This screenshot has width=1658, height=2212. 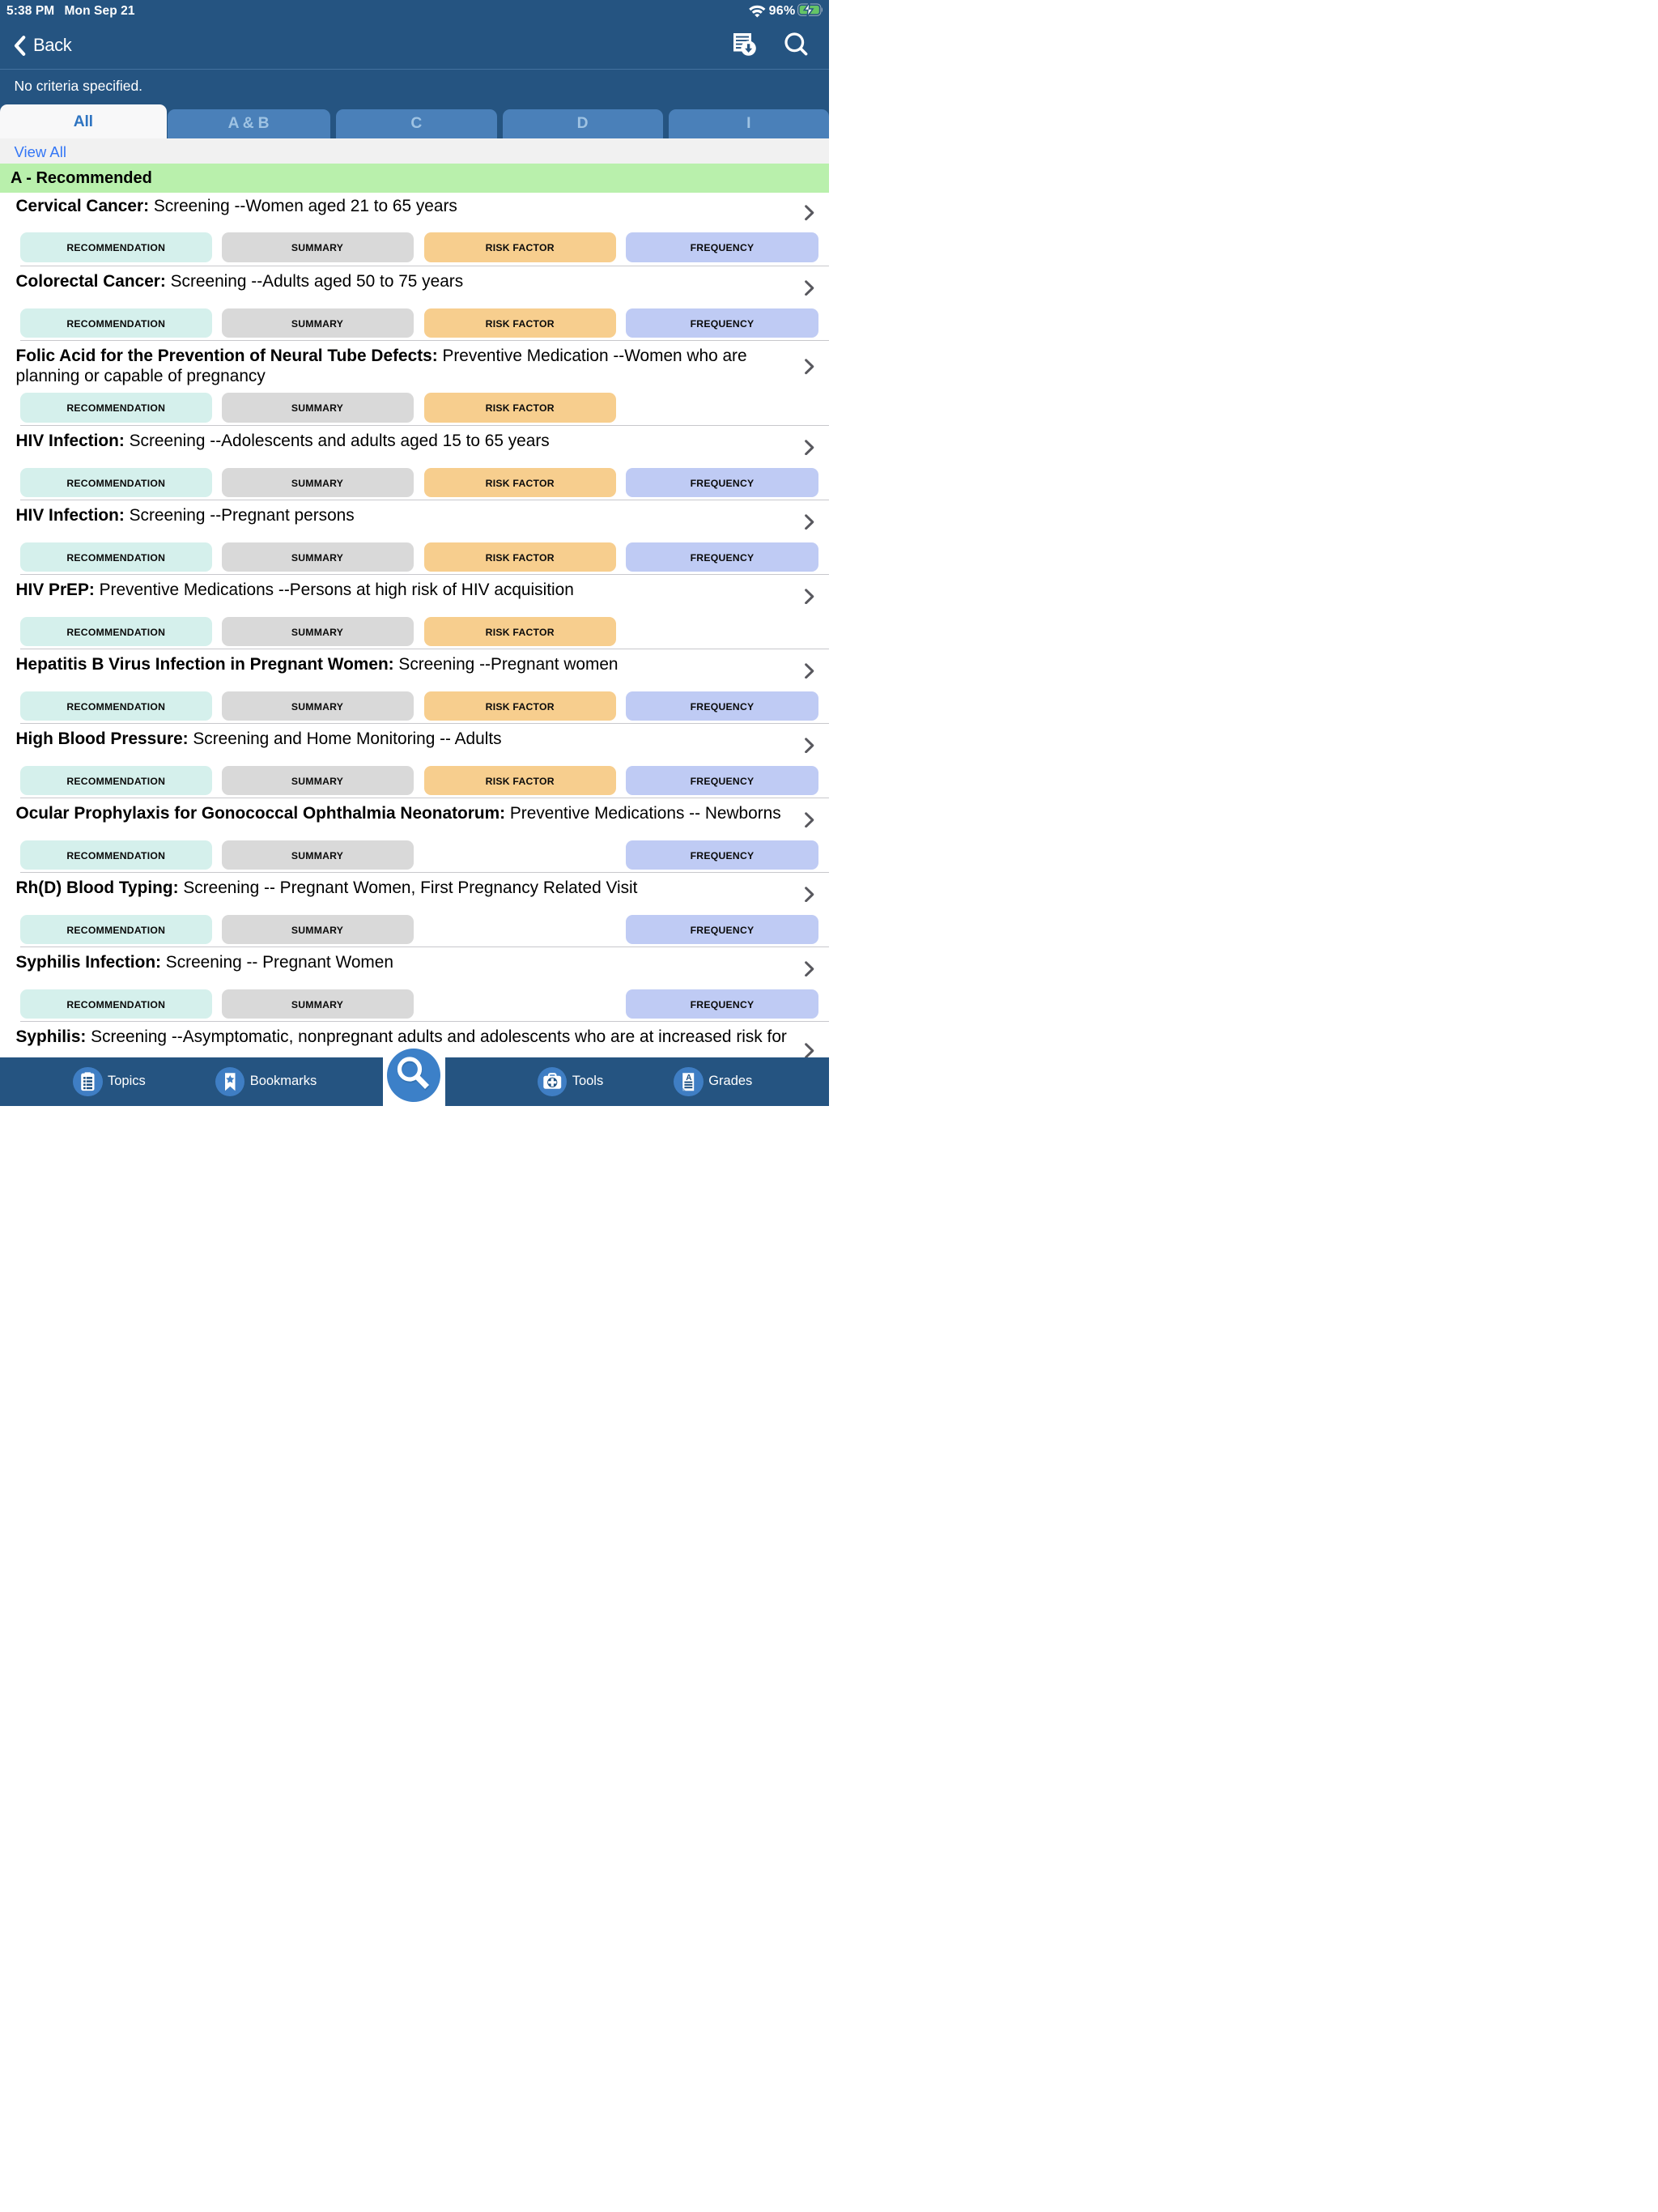 What do you see at coordinates (782, 11) in the screenshot?
I see `svg-text: 96%` at bounding box center [782, 11].